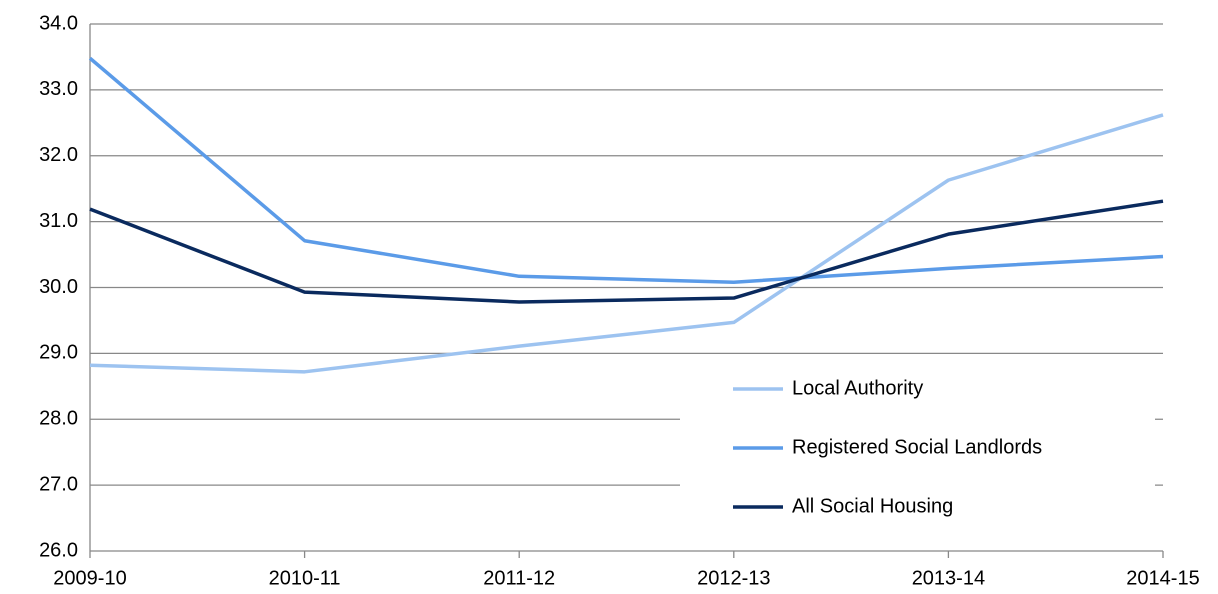  Describe the element at coordinates (89, 578) in the screenshot. I see `x-tick-label: 2009-10` at that location.